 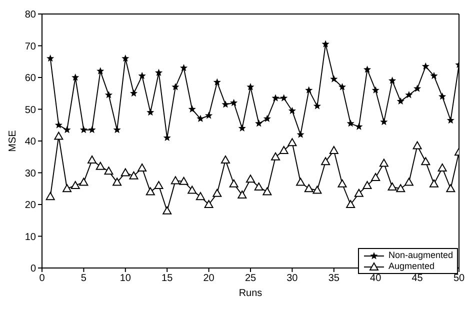 What do you see at coordinates (30, 206) in the screenshot?
I see `y-tick-label: 20` at bounding box center [30, 206].